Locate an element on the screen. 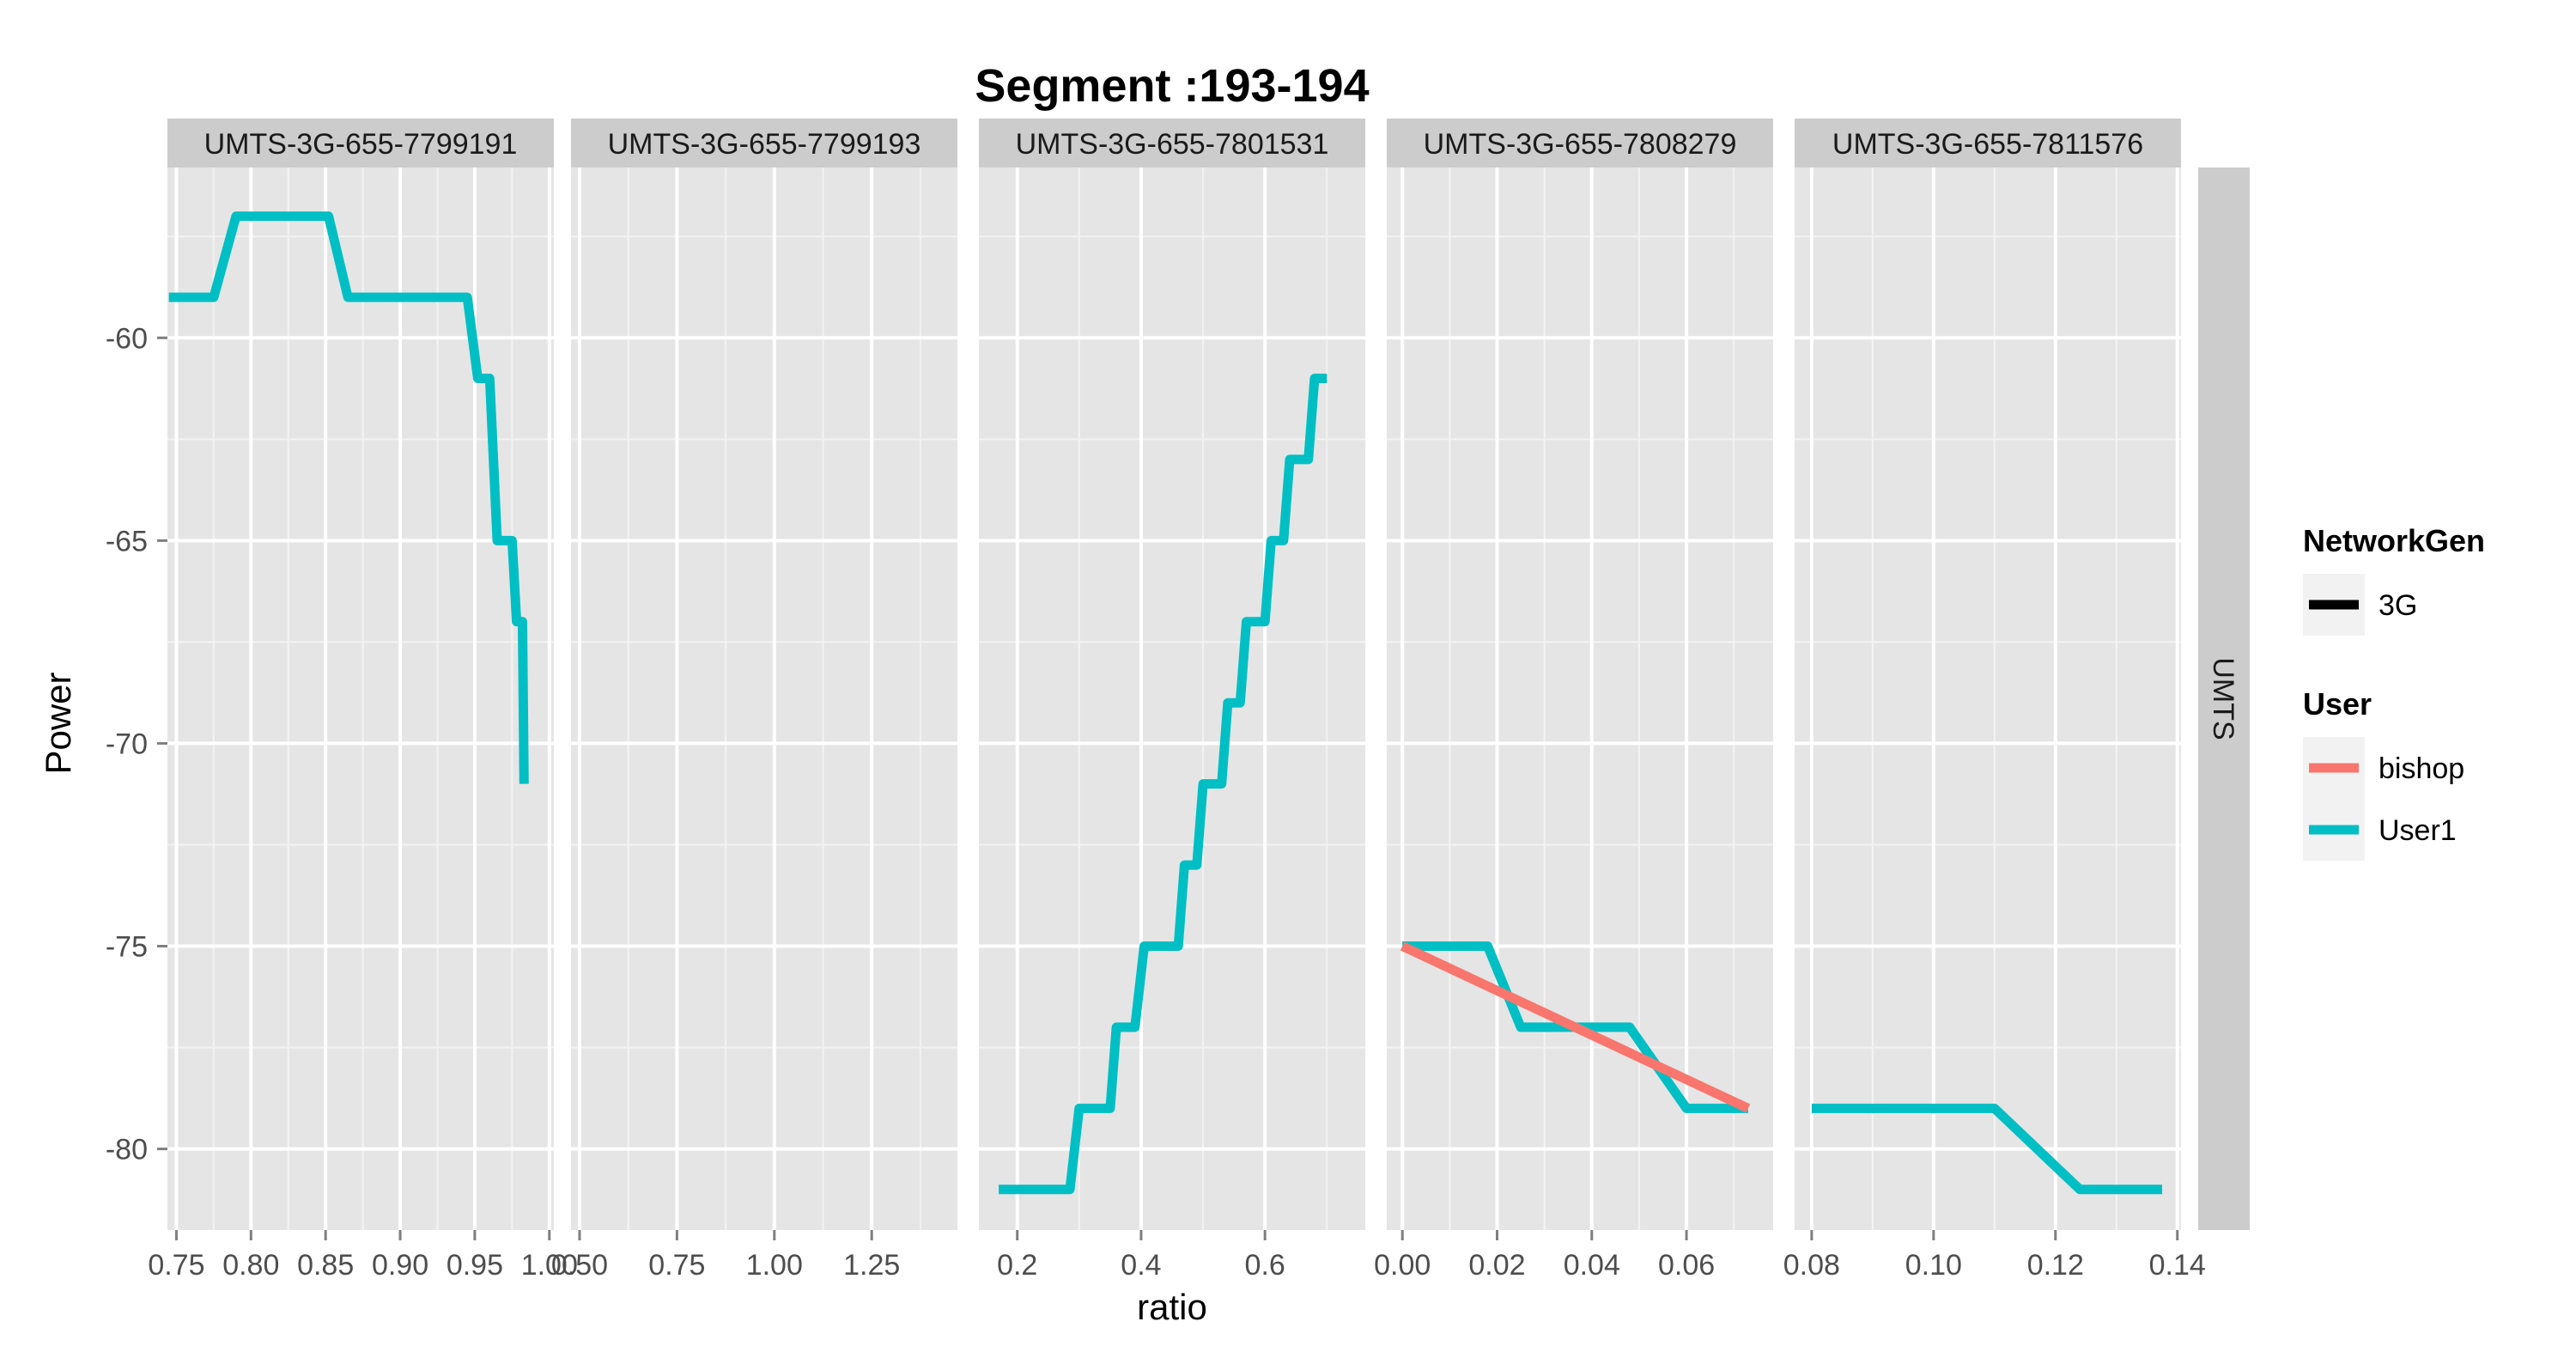 This screenshot has width=2576, height=1352. y-axis-title: Power is located at coordinates (58, 723).